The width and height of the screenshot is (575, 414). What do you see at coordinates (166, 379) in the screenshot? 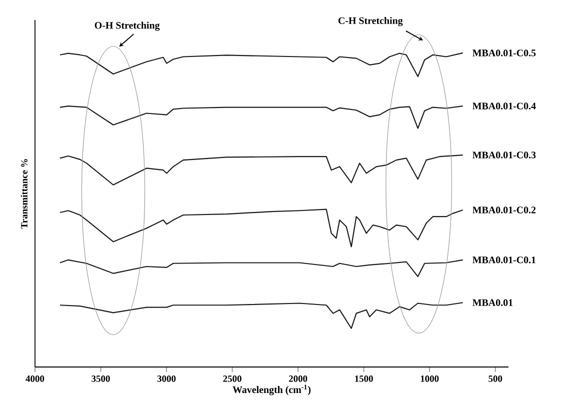
I see `x-tick-label: 3000` at bounding box center [166, 379].